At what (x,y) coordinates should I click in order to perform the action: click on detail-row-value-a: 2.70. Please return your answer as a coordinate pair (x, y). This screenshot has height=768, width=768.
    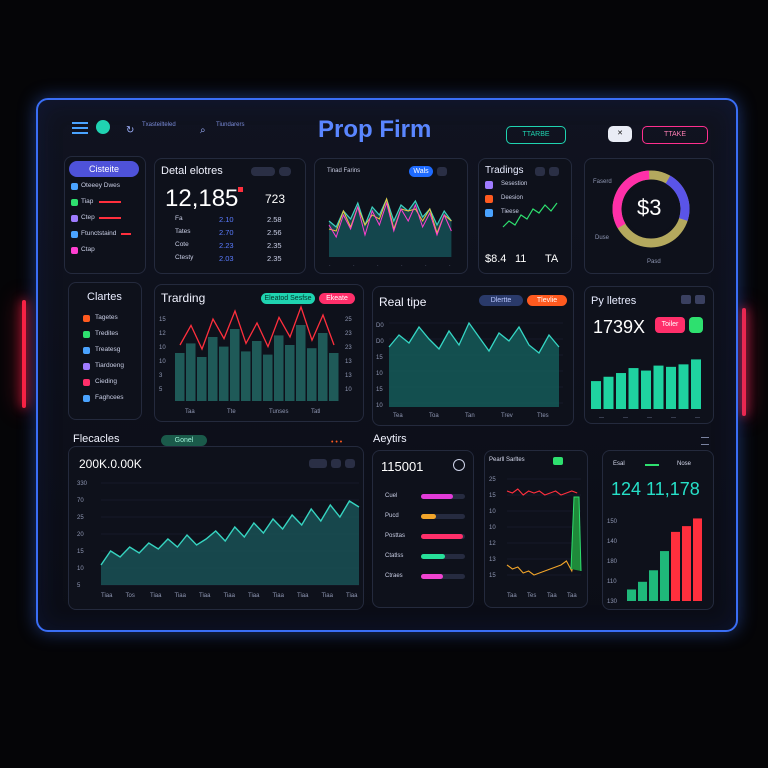
    Looking at the image, I should click on (226, 232).